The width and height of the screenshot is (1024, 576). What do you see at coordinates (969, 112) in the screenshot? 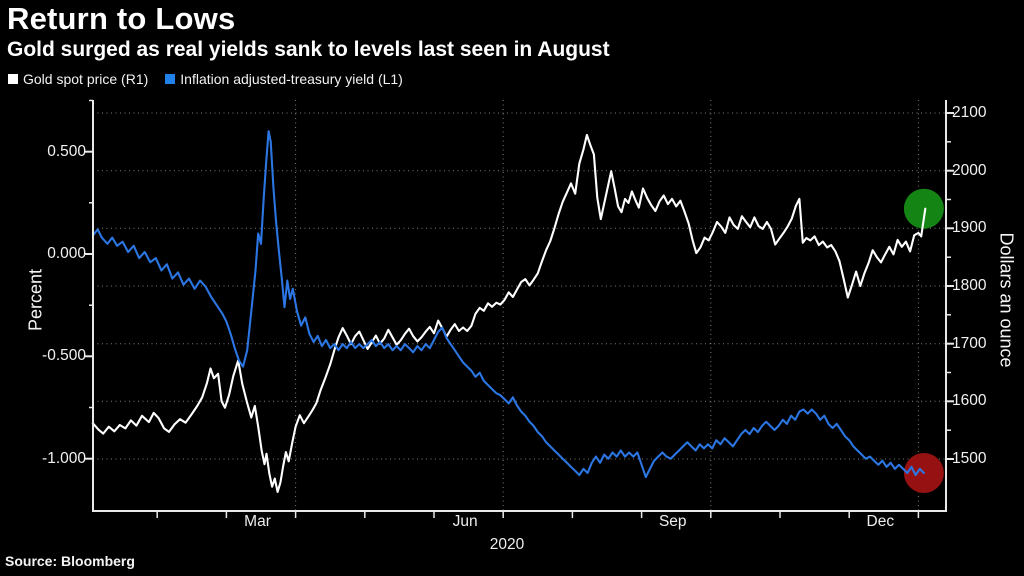
I see `right-axis-tick-label: 2100` at bounding box center [969, 112].